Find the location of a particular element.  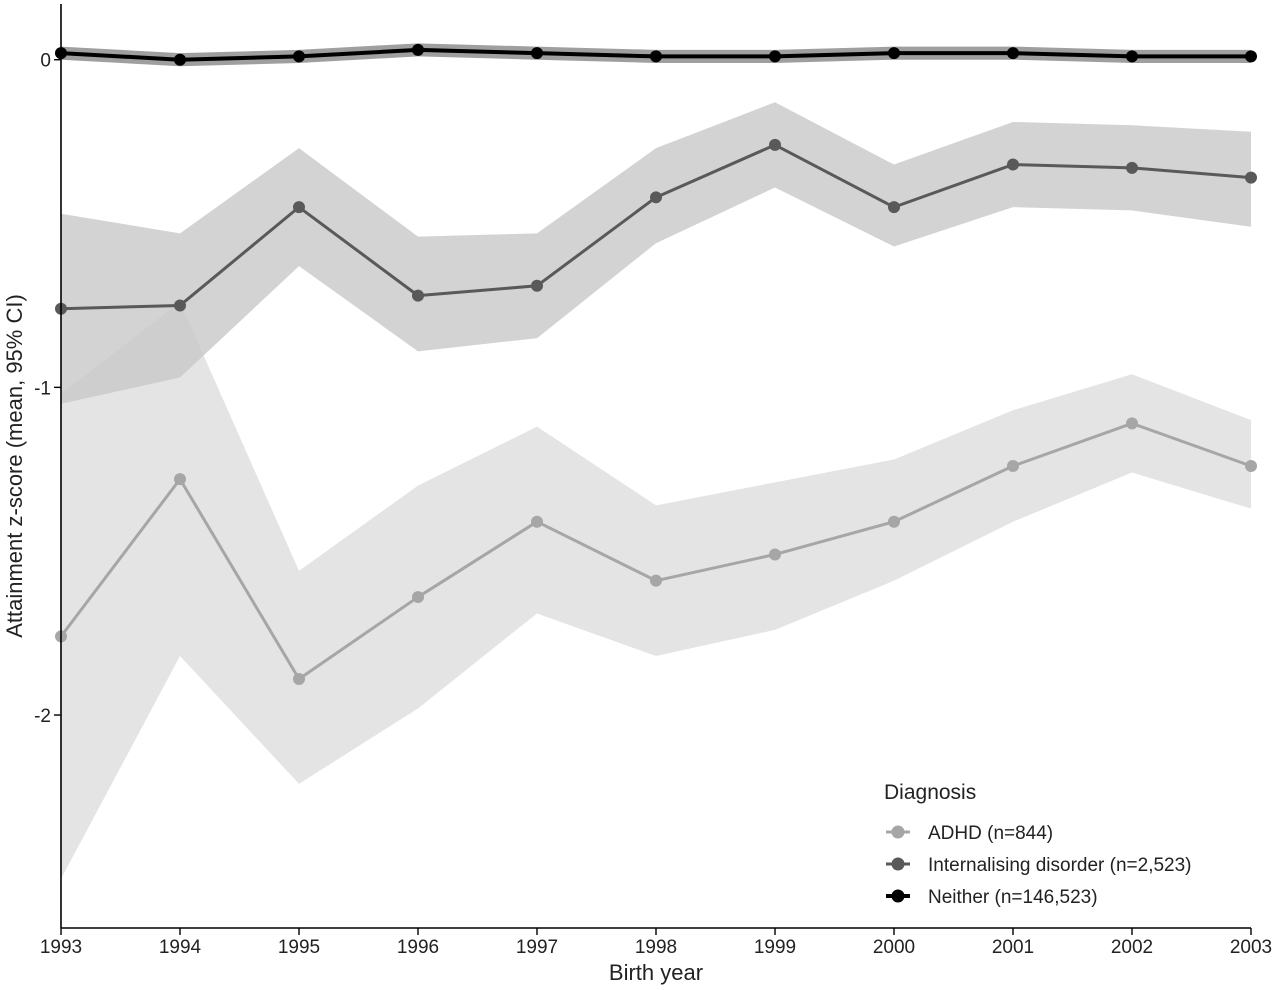

y-ticks: 0 -1 -2 is located at coordinates (47, 389).